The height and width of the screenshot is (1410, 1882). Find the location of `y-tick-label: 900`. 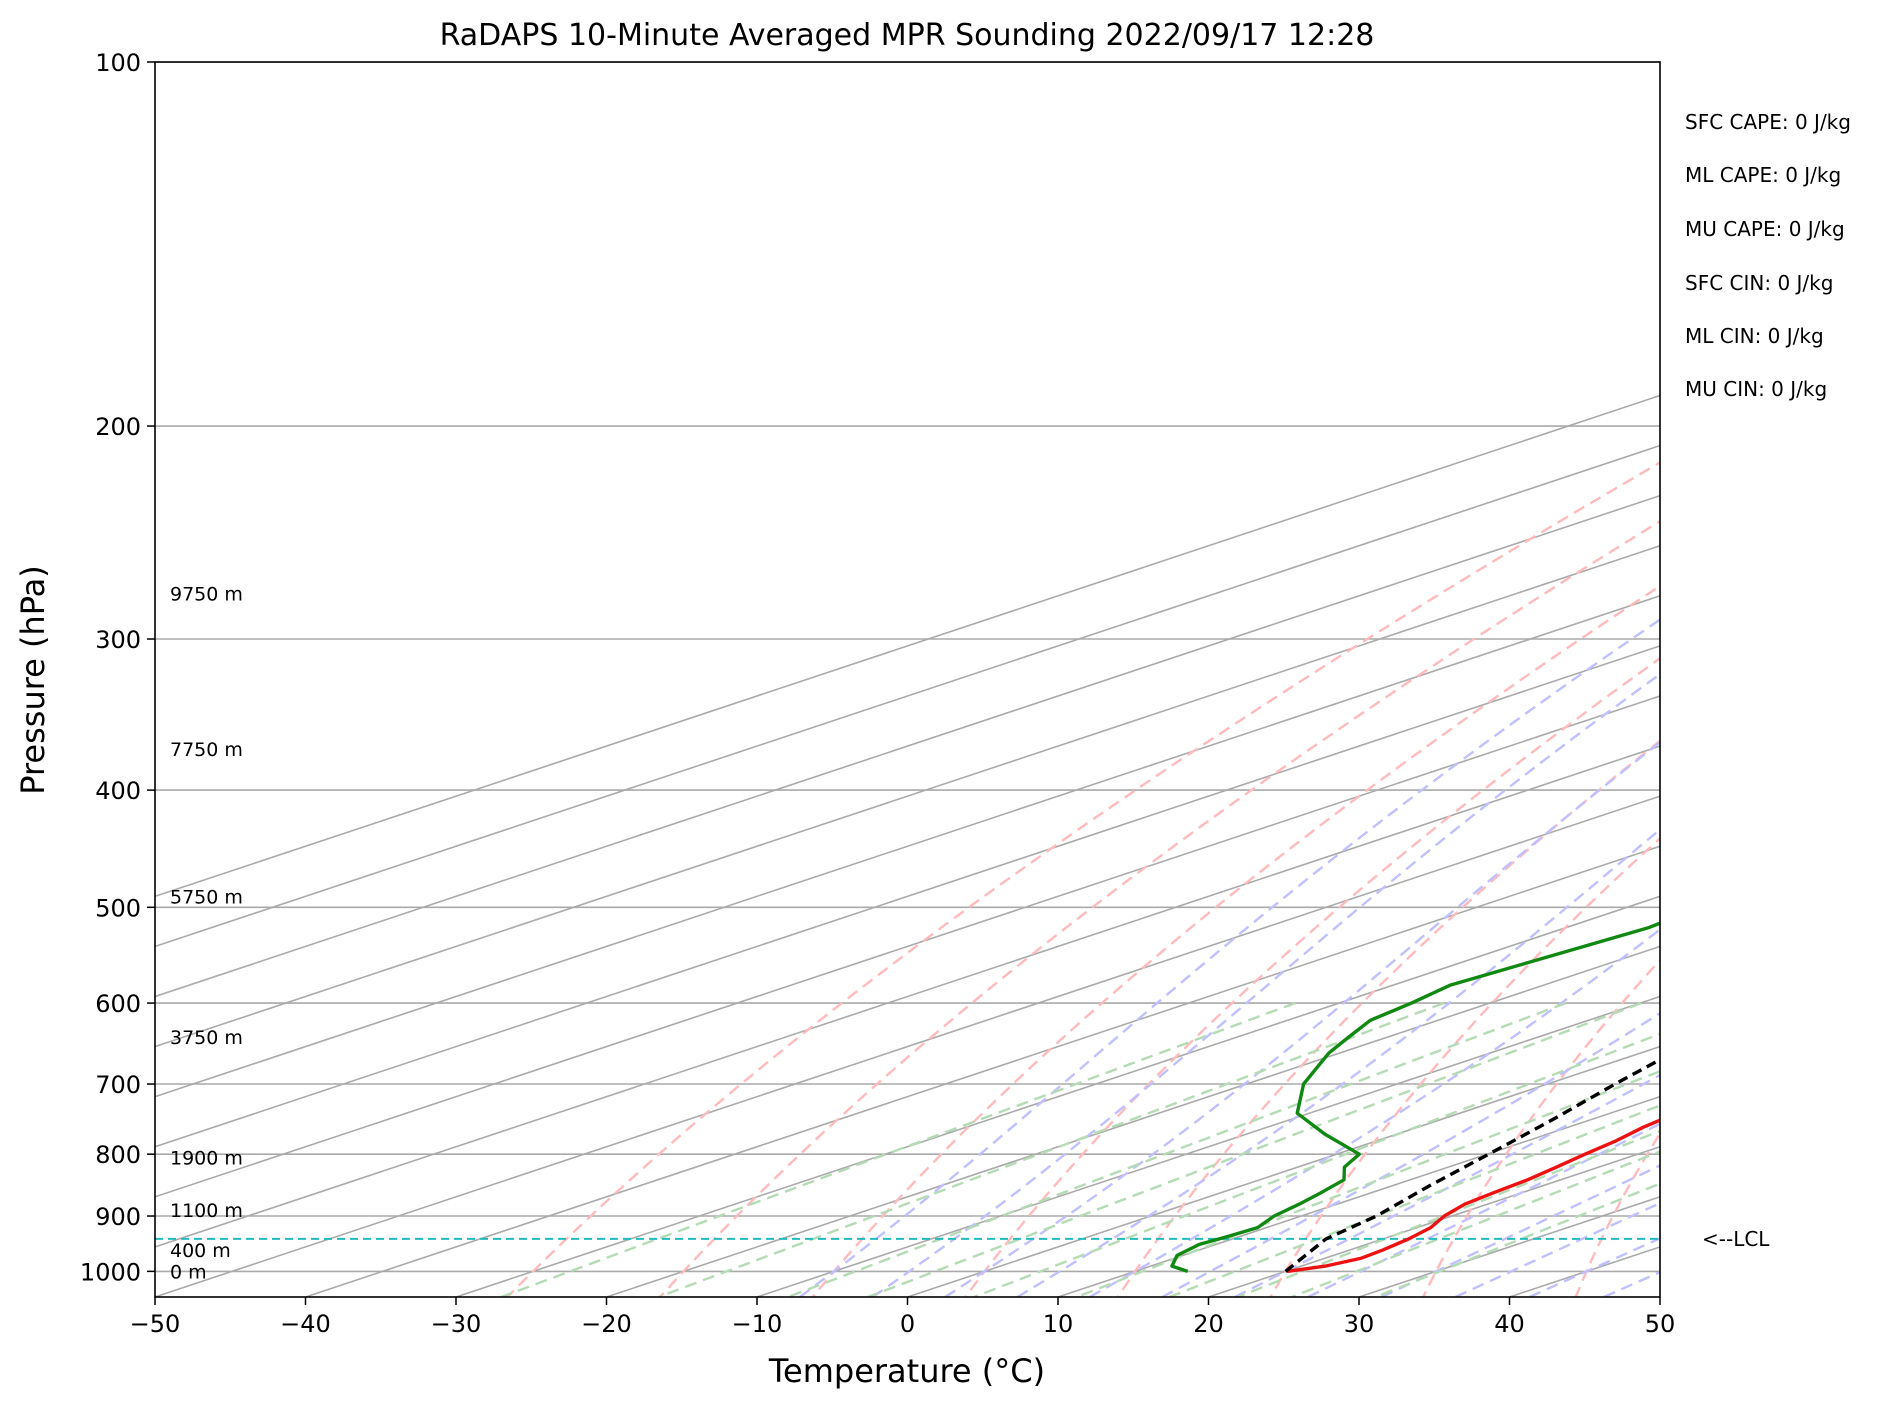

y-tick-label: 900 is located at coordinates (118, 1217).